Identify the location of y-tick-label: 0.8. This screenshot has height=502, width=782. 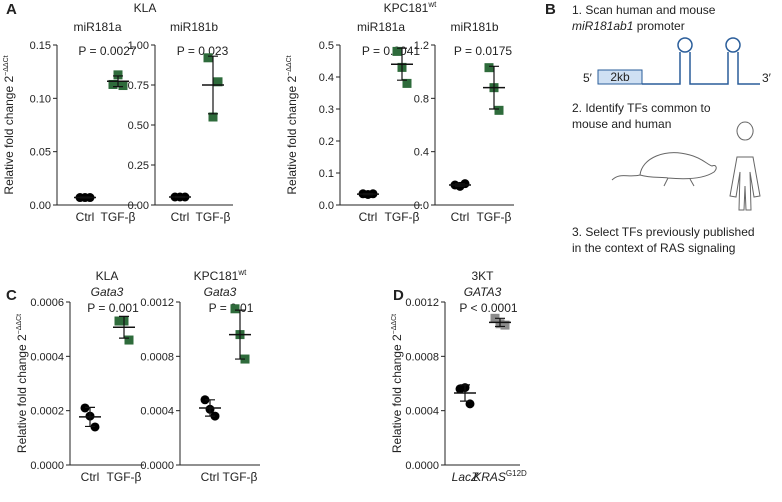
(421, 99).